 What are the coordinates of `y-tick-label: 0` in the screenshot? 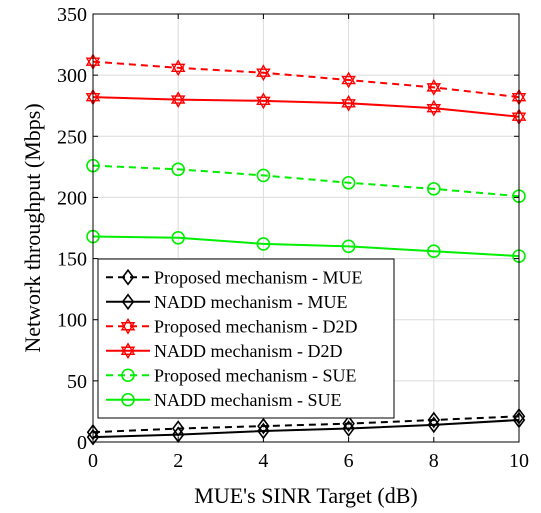 It's located at (82, 443).